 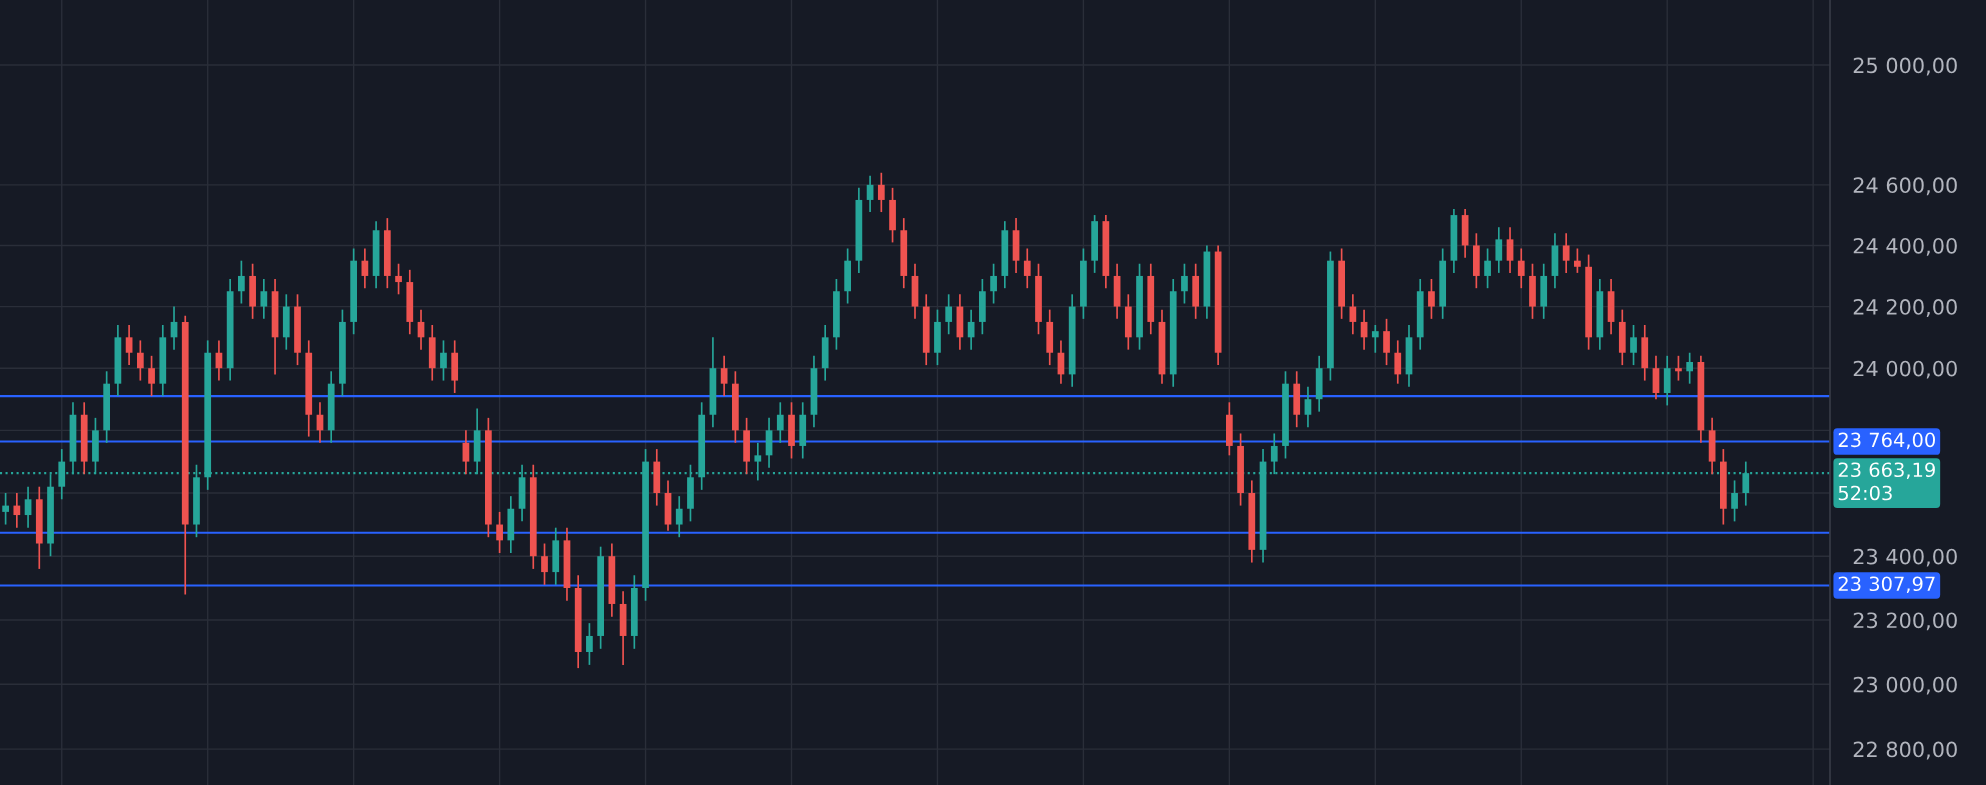 What do you see at coordinates (1905, 66) in the screenshot?
I see `y-tick-label: 25 000,00` at bounding box center [1905, 66].